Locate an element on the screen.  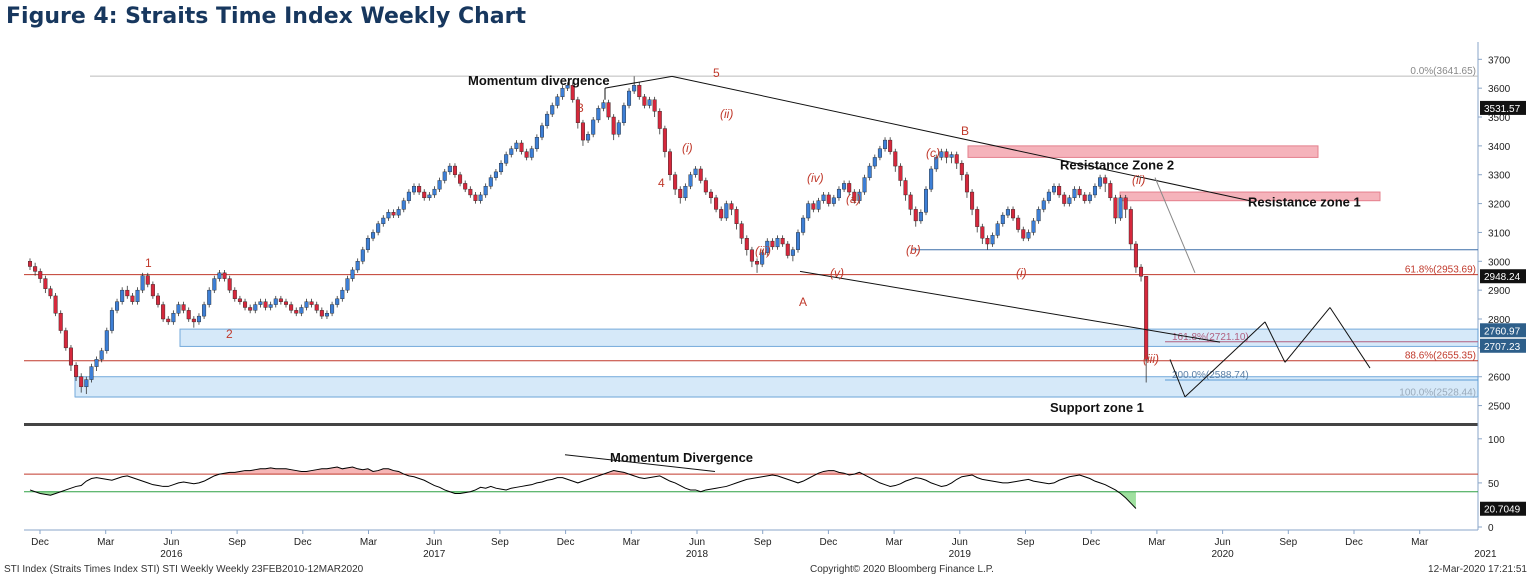
zone-label: Resistance Zone 2 is located at coordinates (1117, 164).